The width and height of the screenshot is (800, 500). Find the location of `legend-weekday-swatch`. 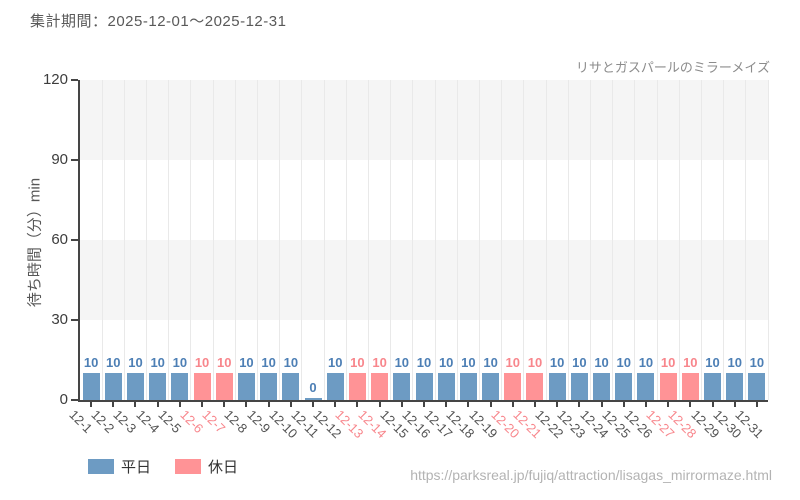

legend-weekday-swatch is located at coordinates (101, 466).